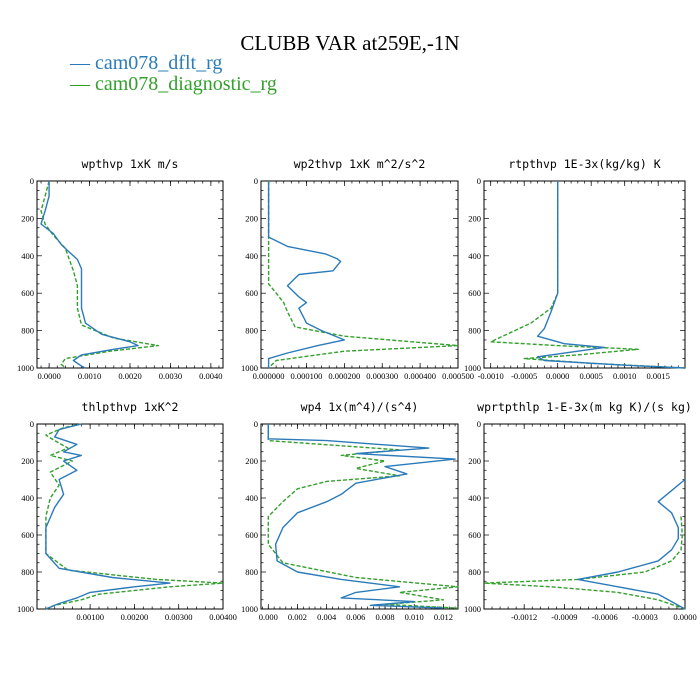 The width and height of the screenshot is (700, 700). I want to click on panel-title: rtpthvp 1E-3x(kg/kg) K, so click(584, 164).